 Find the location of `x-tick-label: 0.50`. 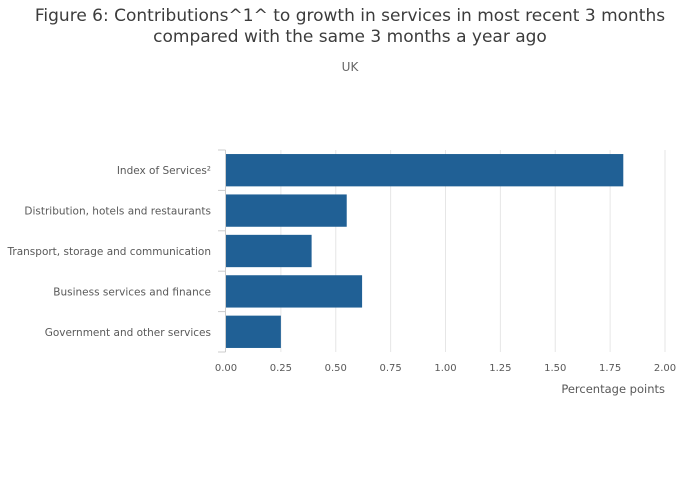

x-tick-label: 0.50 is located at coordinates (336, 368).